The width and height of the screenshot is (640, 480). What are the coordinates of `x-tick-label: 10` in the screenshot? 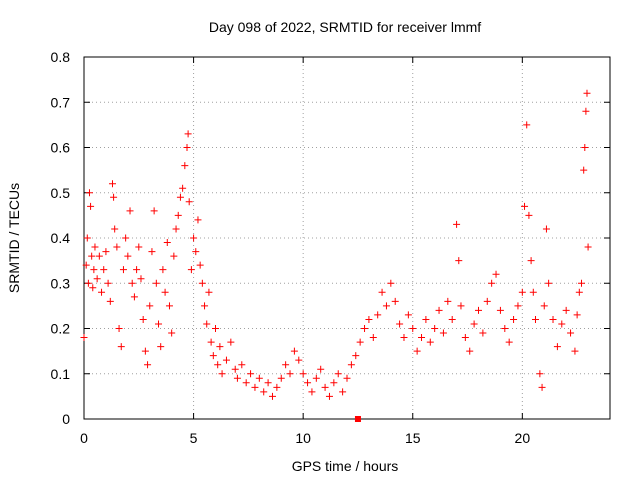 It's located at (303, 438).